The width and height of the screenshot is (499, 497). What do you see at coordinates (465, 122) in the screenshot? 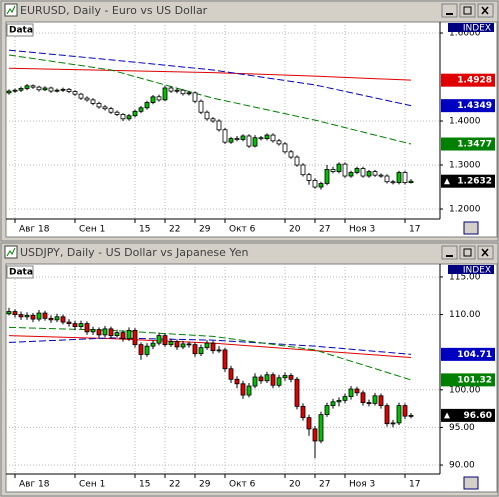
I see `y-tick-label: 1.4000` at bounding box center [465, 122].